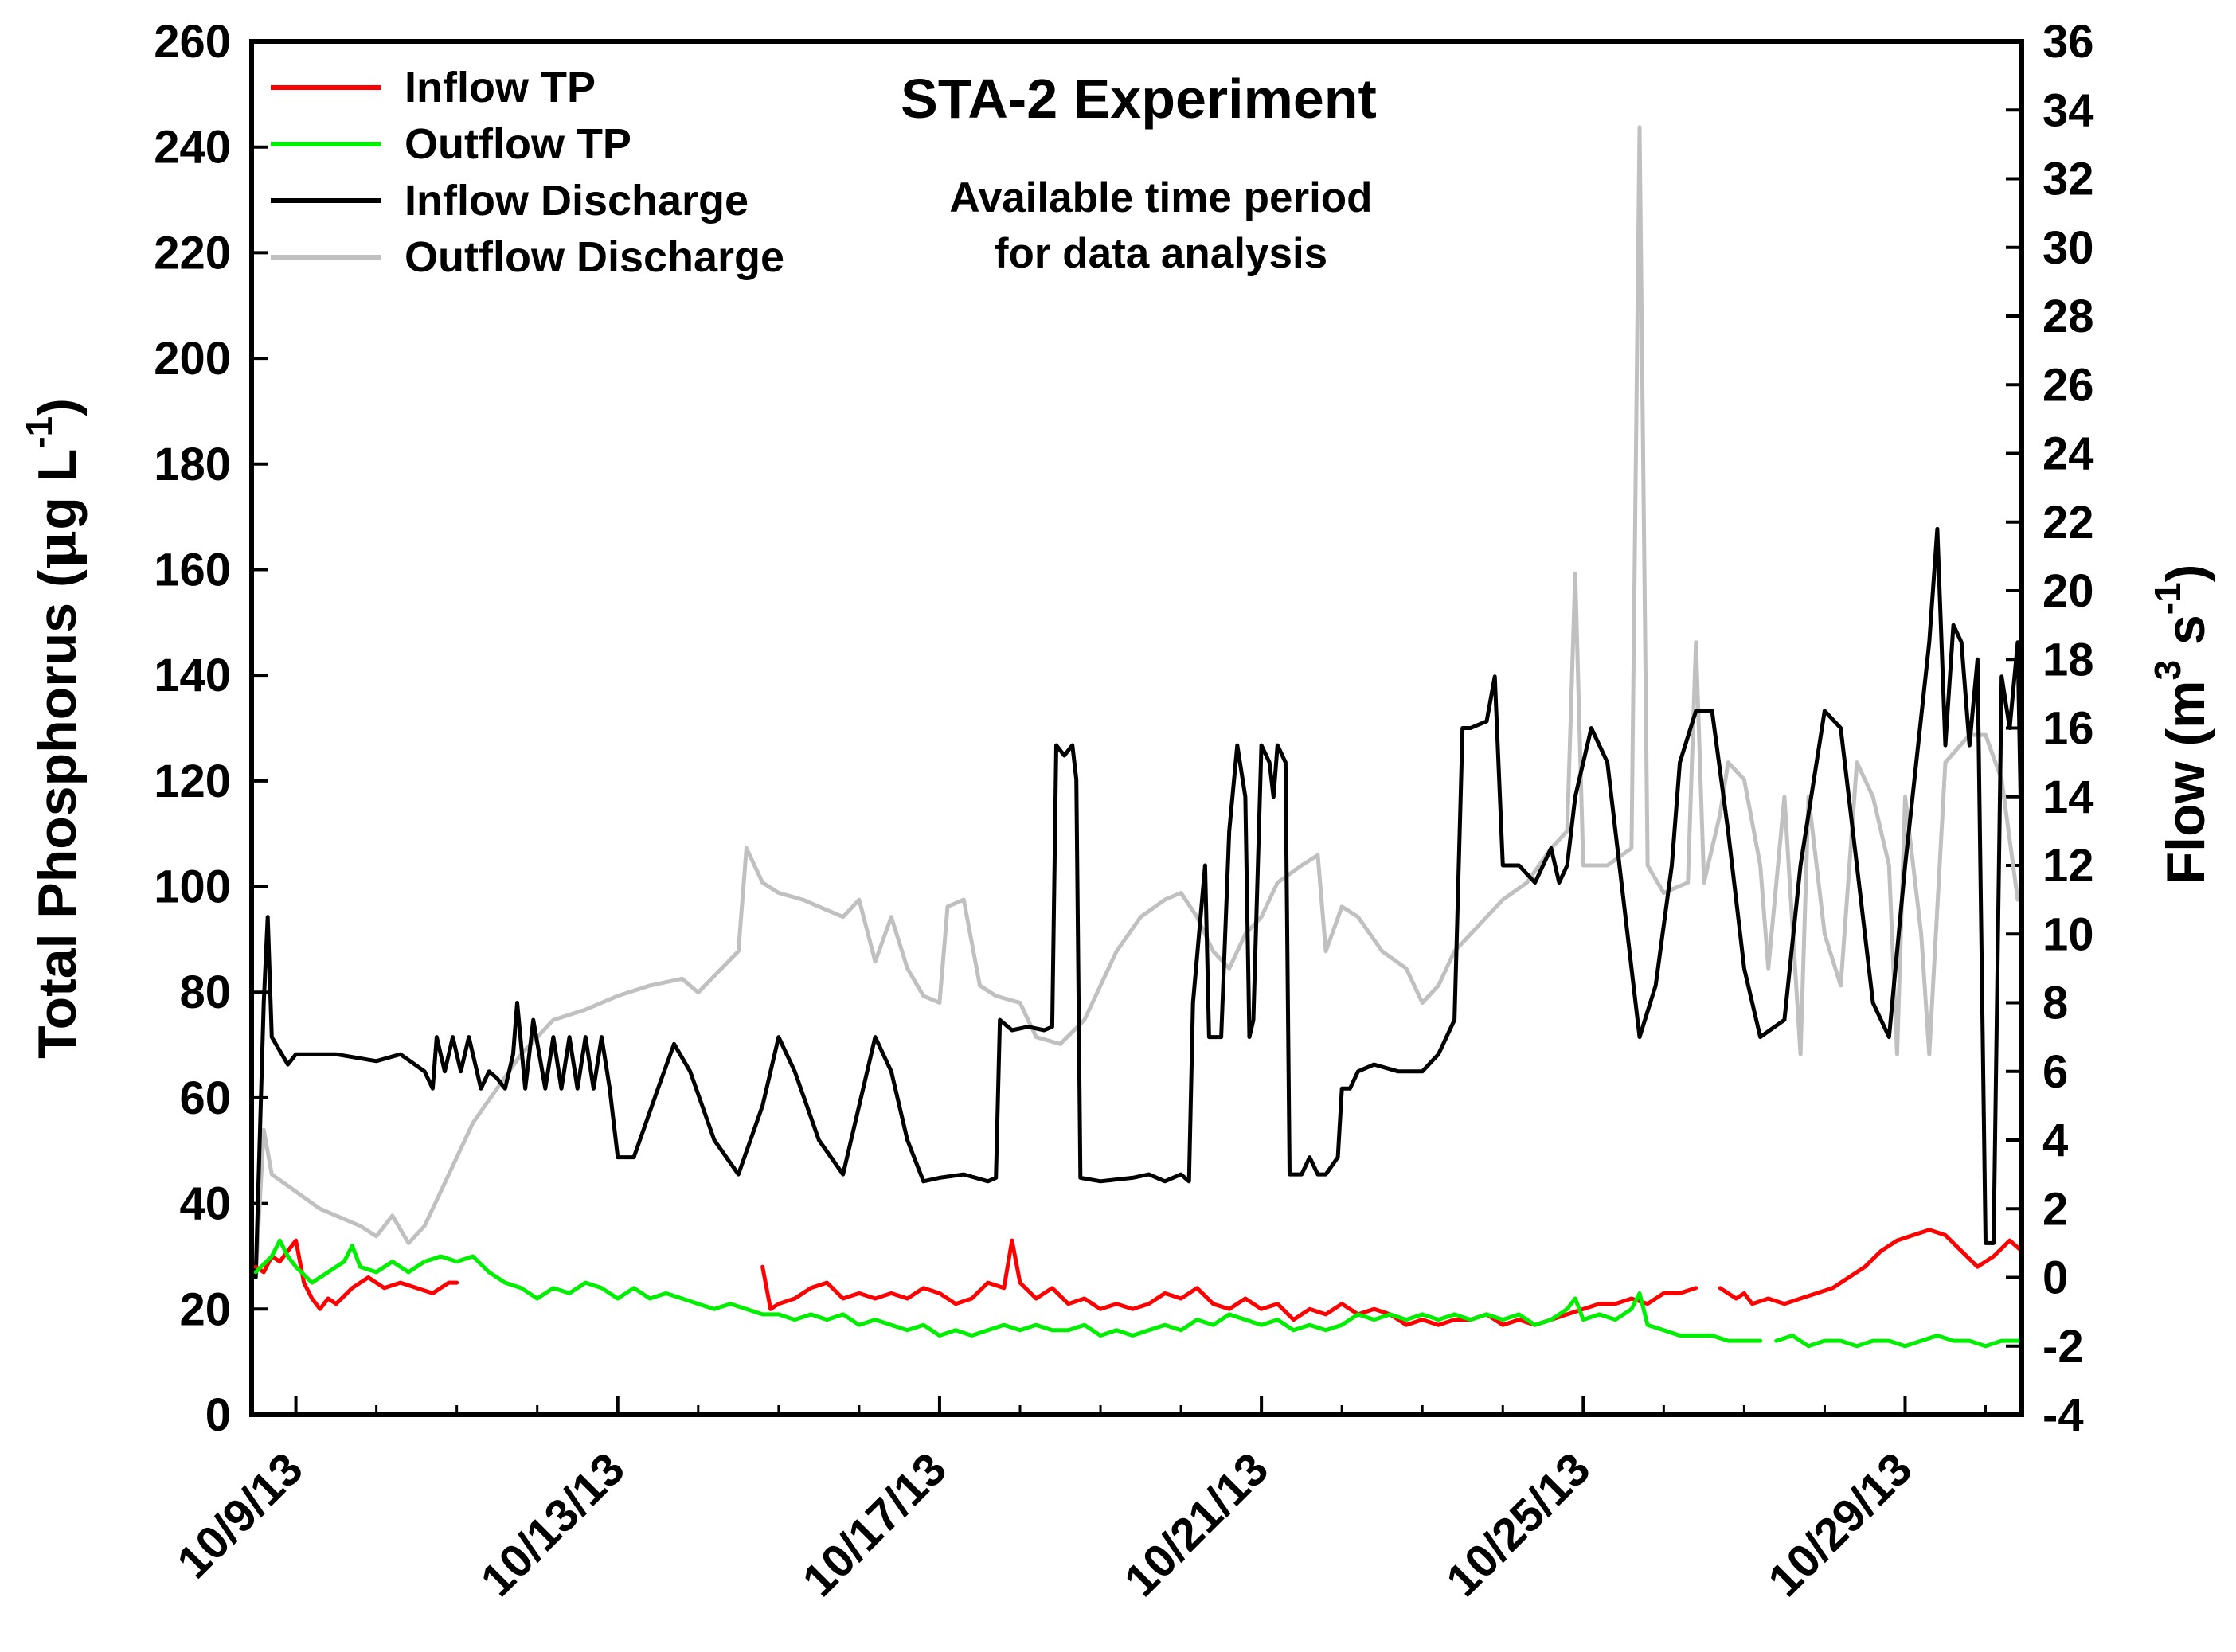 Image resolution: width=2236 pixels, height=1652 pixels. I want to click on y2-tick-label: 8, so click(2055, 1003).